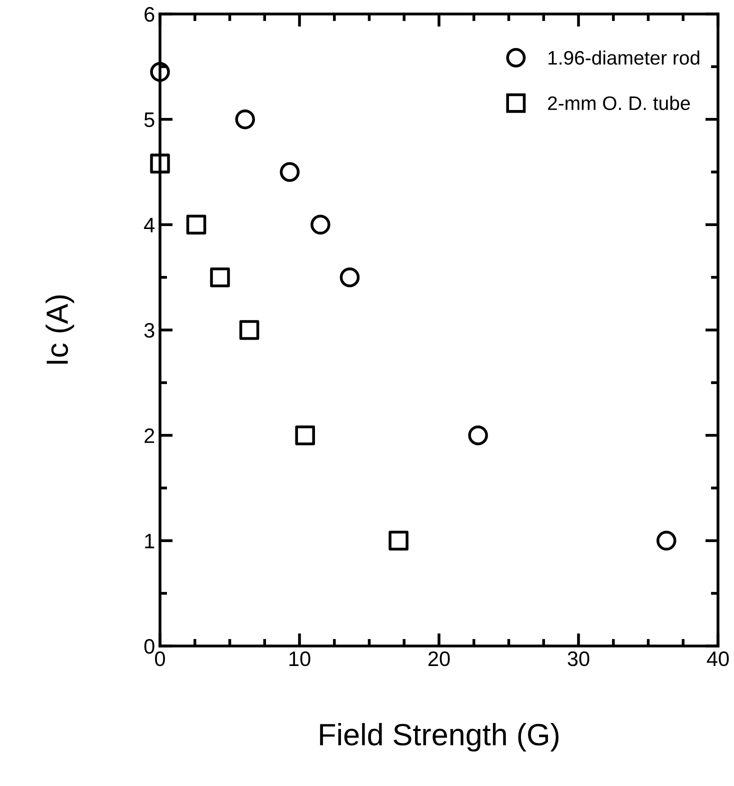 This screenshot has height=786, width=734. I want to click on x-tick-label: 10, so click(300, 658).